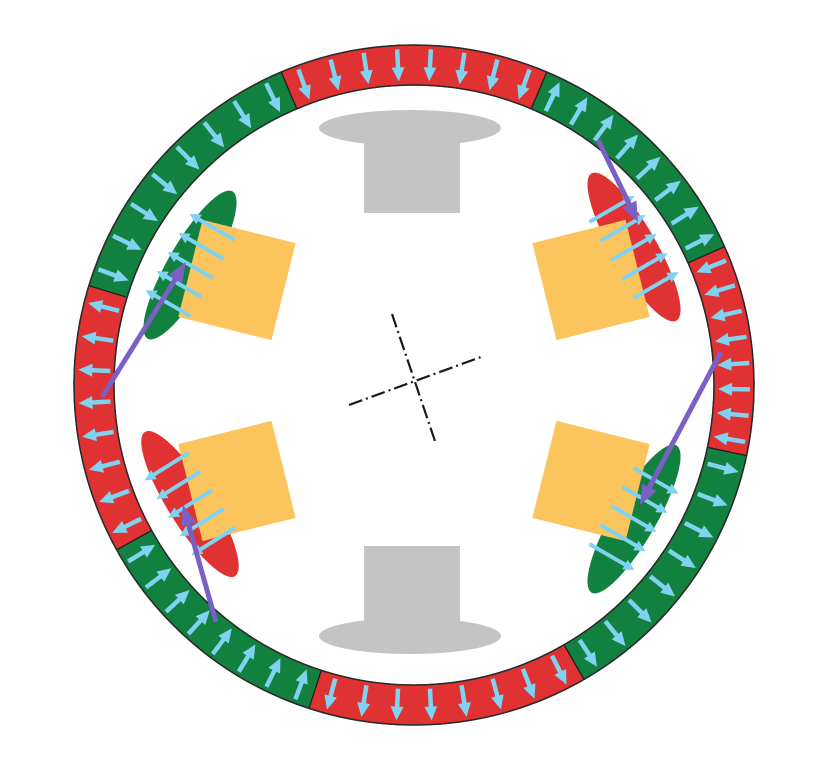  What do you see at coordinates (219, 265) in the screenshot?
I see `yoke-upper-left` at bounding box center [219, 265].